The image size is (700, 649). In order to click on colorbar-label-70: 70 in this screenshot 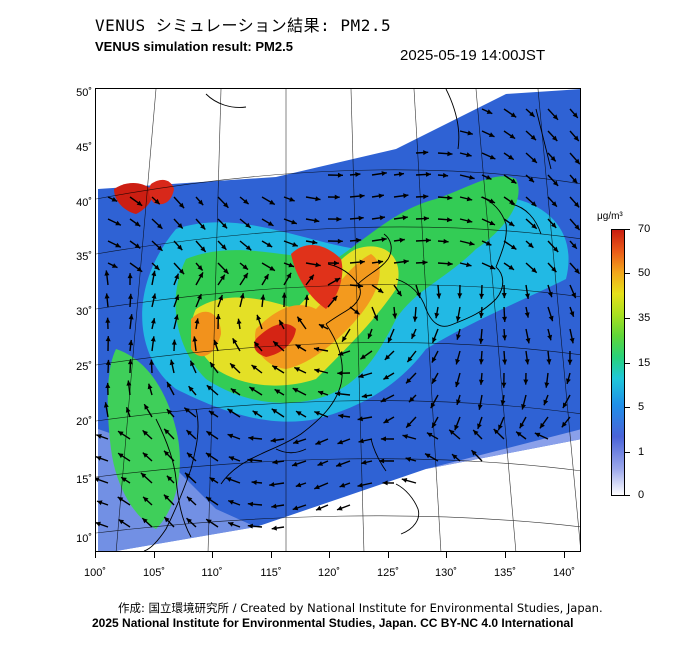, I will do `click(644, 229)`.